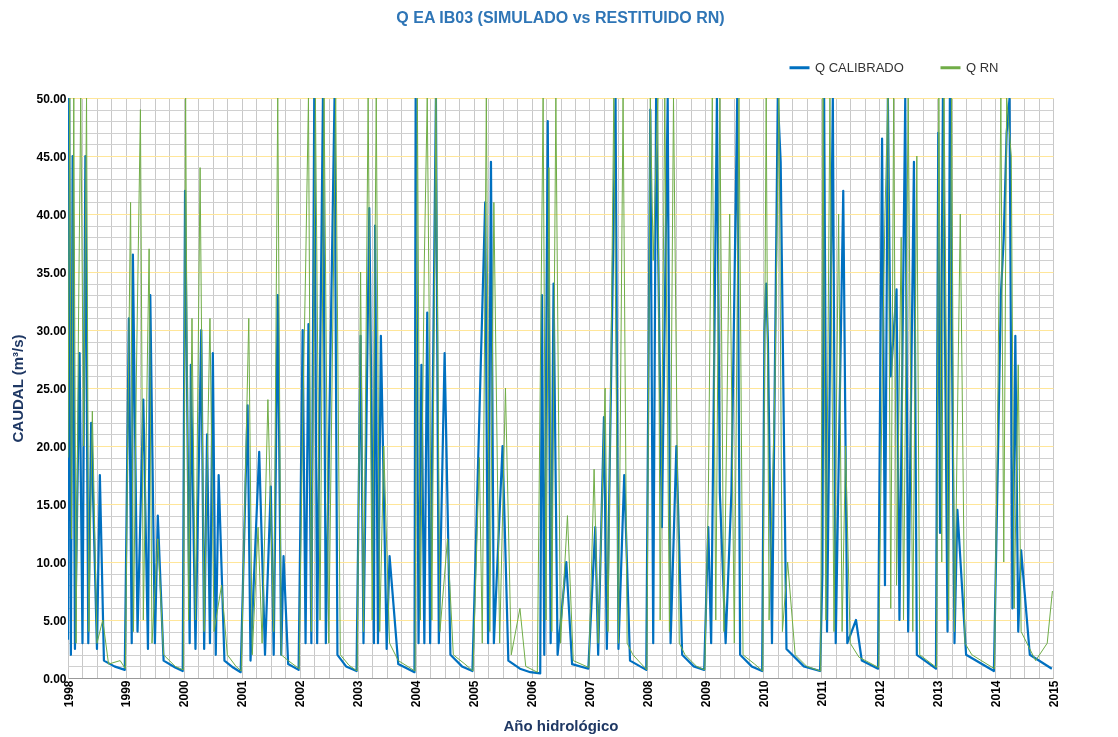 Image resolution: width=1118 pixels, height=737 pixels. I want to click on x-tick-label: 2007, so click(589, 694).